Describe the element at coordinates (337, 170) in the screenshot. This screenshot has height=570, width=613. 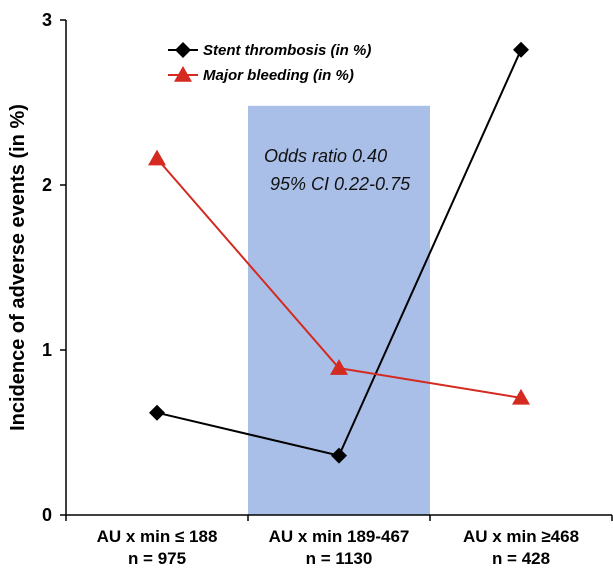
I see `annotation: Odds ratio 0.40 95% CI 0.22-0.75` at that location.